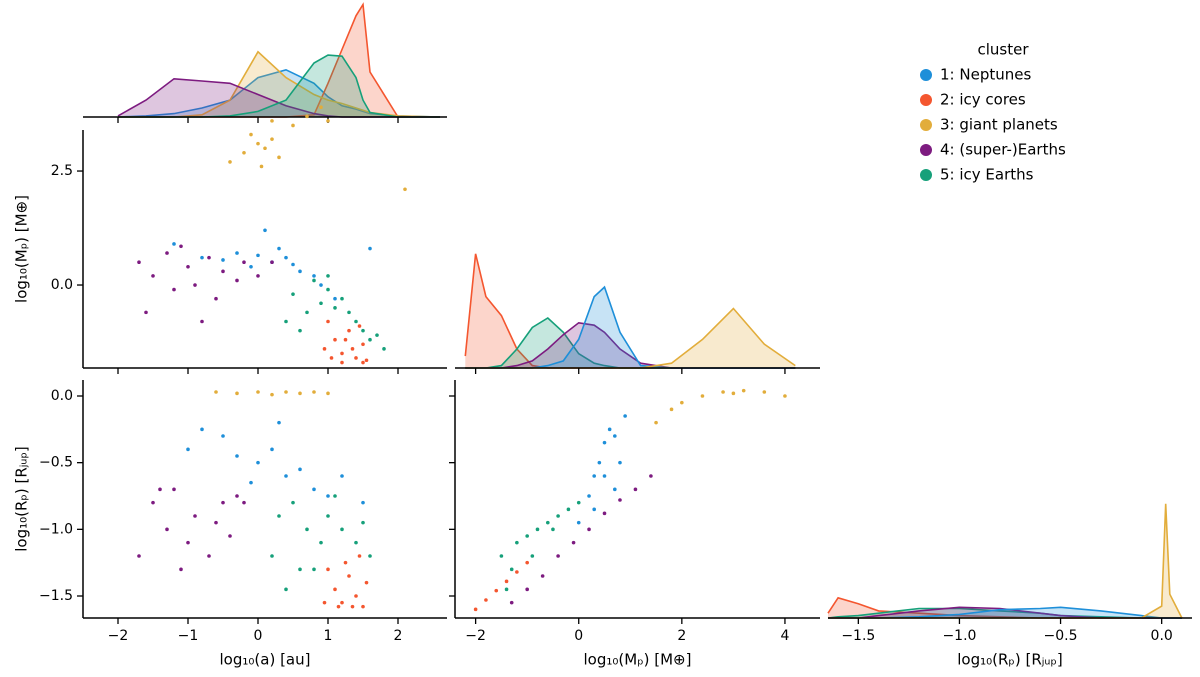 The image size is (1200, 677). What do you see at coordinates (1003, 50) in the screenshot?
I see `legend-title: cluster` at bounding box center [1003, 50].